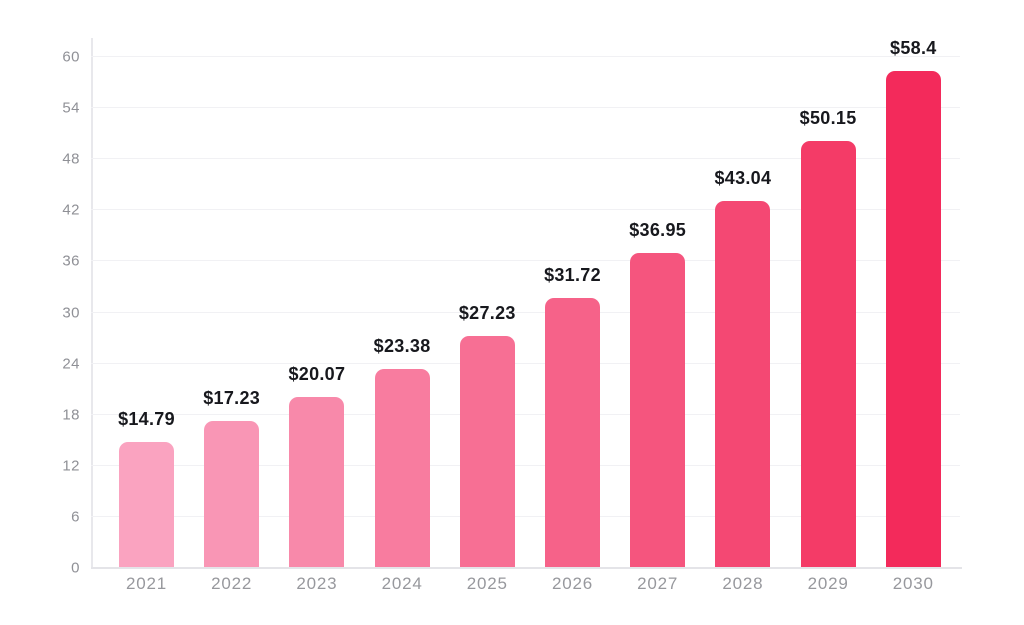 This screenshot has height=625, width=1024. I want to click on bar-value-label-2022: $17.23, so click(232, 398).